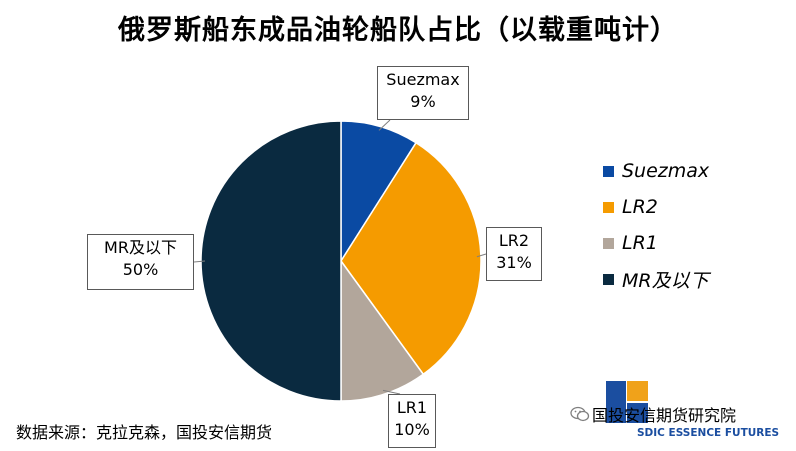 The height and width of the screenshot is (451, 796). I want to click on data-label-category: MR及以下, so click(140, 247).